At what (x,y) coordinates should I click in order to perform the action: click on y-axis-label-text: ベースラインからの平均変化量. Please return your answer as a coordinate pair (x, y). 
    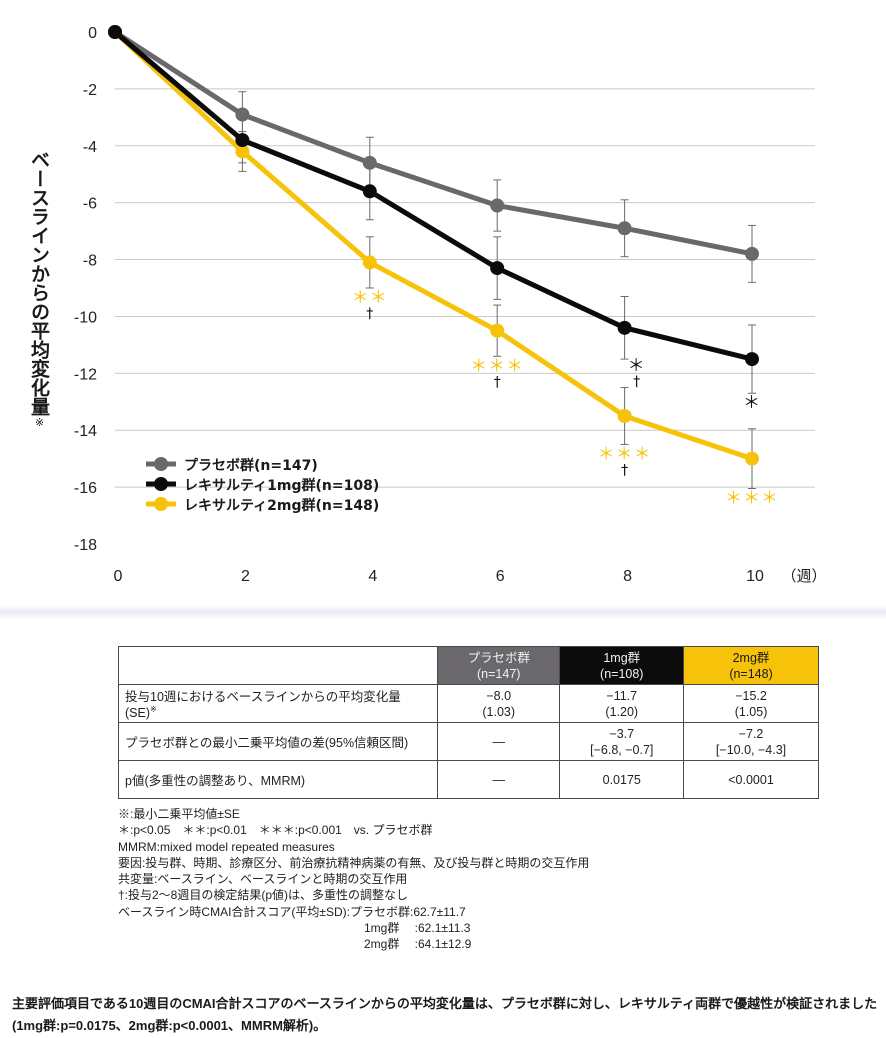
    Looking at the image, I should click on (39, 283).